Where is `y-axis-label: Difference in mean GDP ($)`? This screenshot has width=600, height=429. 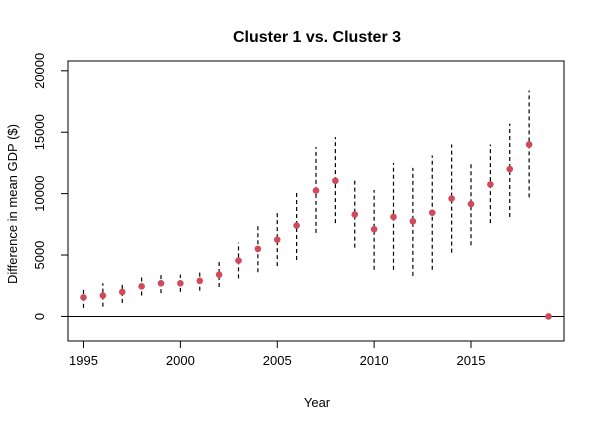
y-axis-label: Difference in mean GDP ($) is located at coordinates (12, 204).